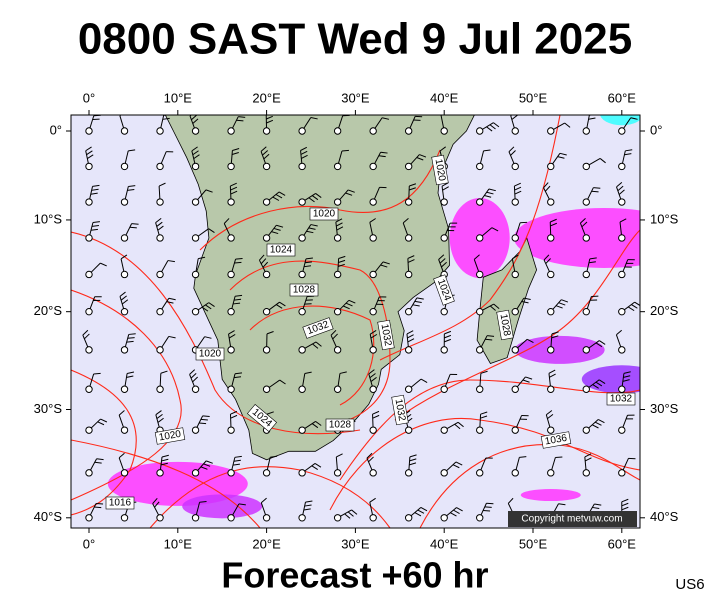  I want to click on lon-label-top: 0°, so click(89, 97).